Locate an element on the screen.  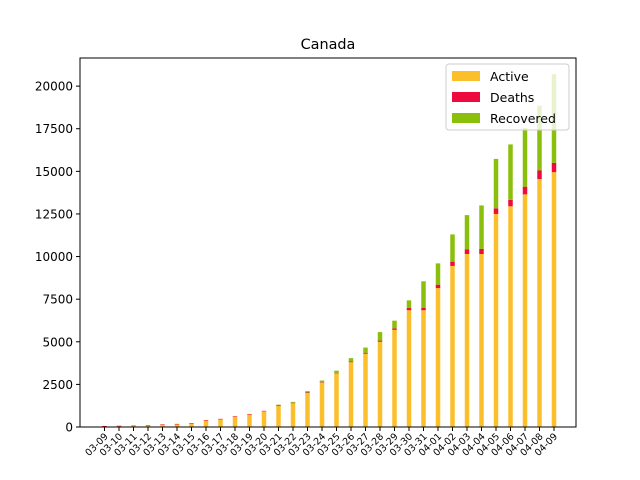
y-tick-label: 10000 is located at coordinates (54, 257).